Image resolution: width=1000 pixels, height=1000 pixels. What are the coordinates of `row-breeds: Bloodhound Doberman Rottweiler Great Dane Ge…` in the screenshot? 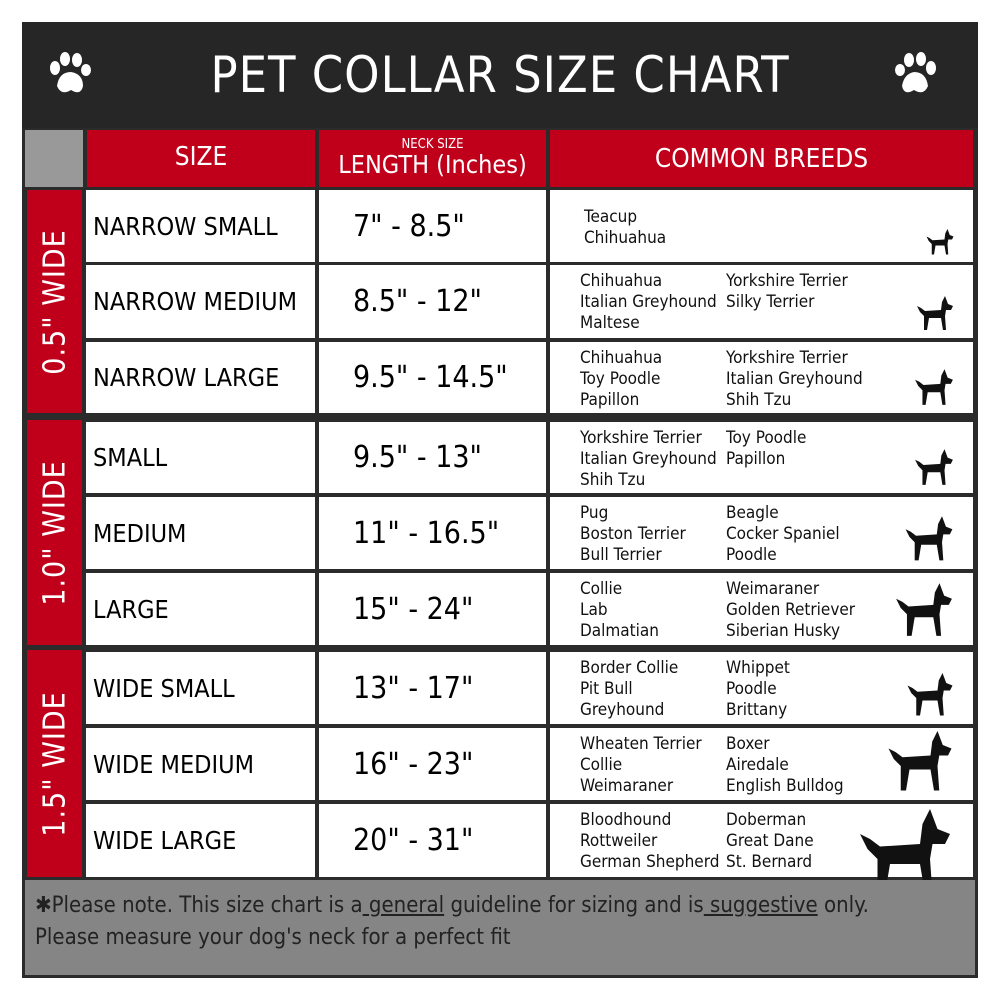 It's located at (761, 849).